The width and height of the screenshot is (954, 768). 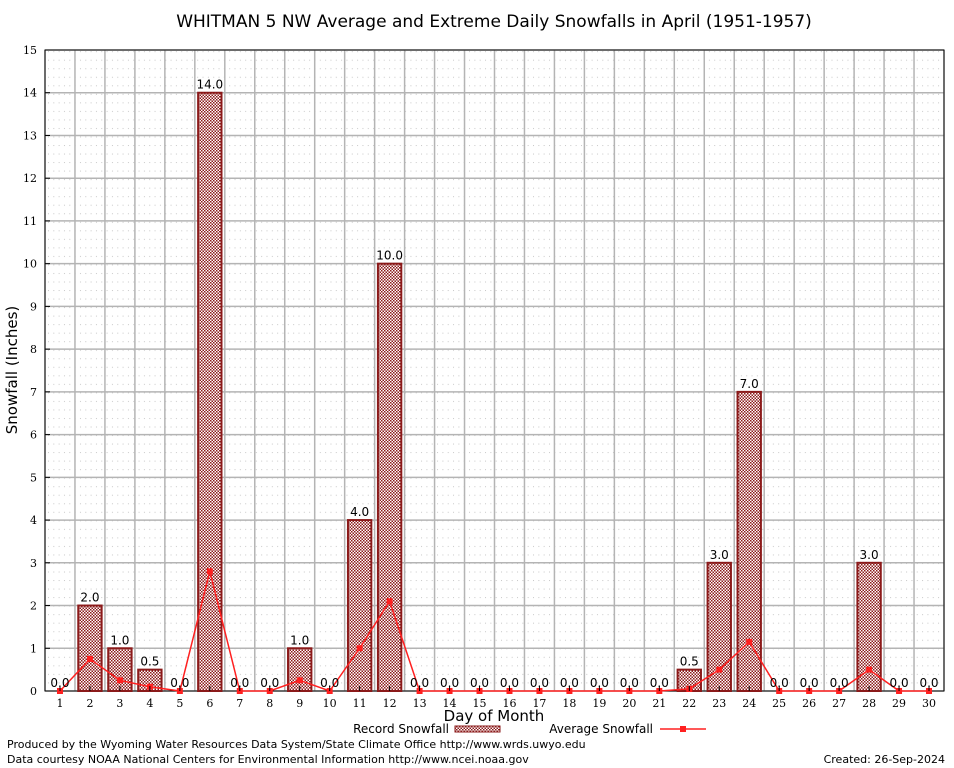 What do you see at coordinates (33, 306) in the screenshot?
I see `y-tick-label: 9` at bounding box center [33, 306].